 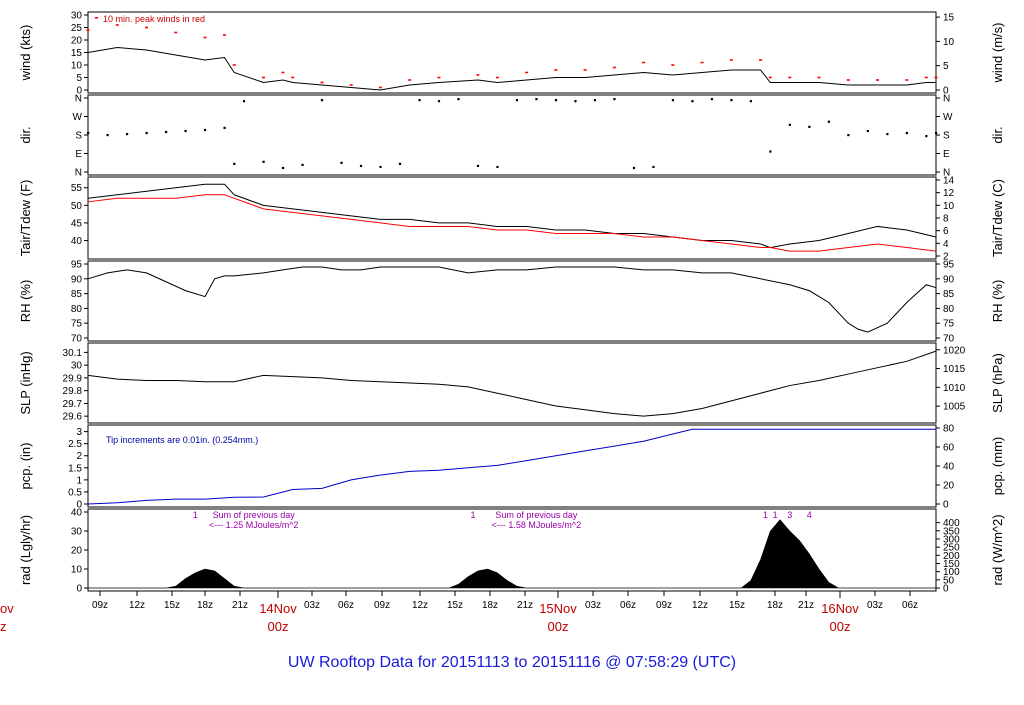 What do you see at coordinates (25, 53) in the screenshot?
I see `ylabel-left-wind: wind (kts)` at bounding box center [25, 53].